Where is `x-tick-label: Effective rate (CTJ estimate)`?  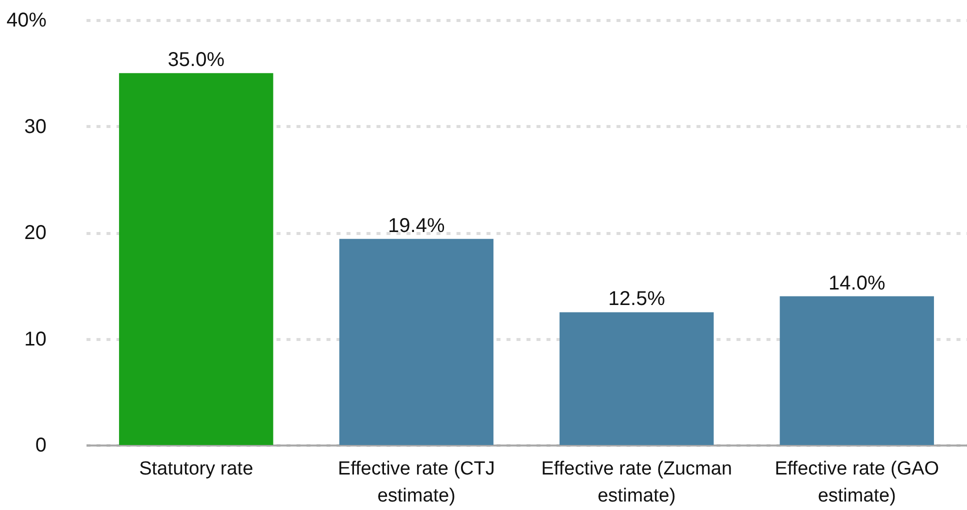
x-tick-label: Effective rate (CTJ estimate) is located at coordinates (416, 482).